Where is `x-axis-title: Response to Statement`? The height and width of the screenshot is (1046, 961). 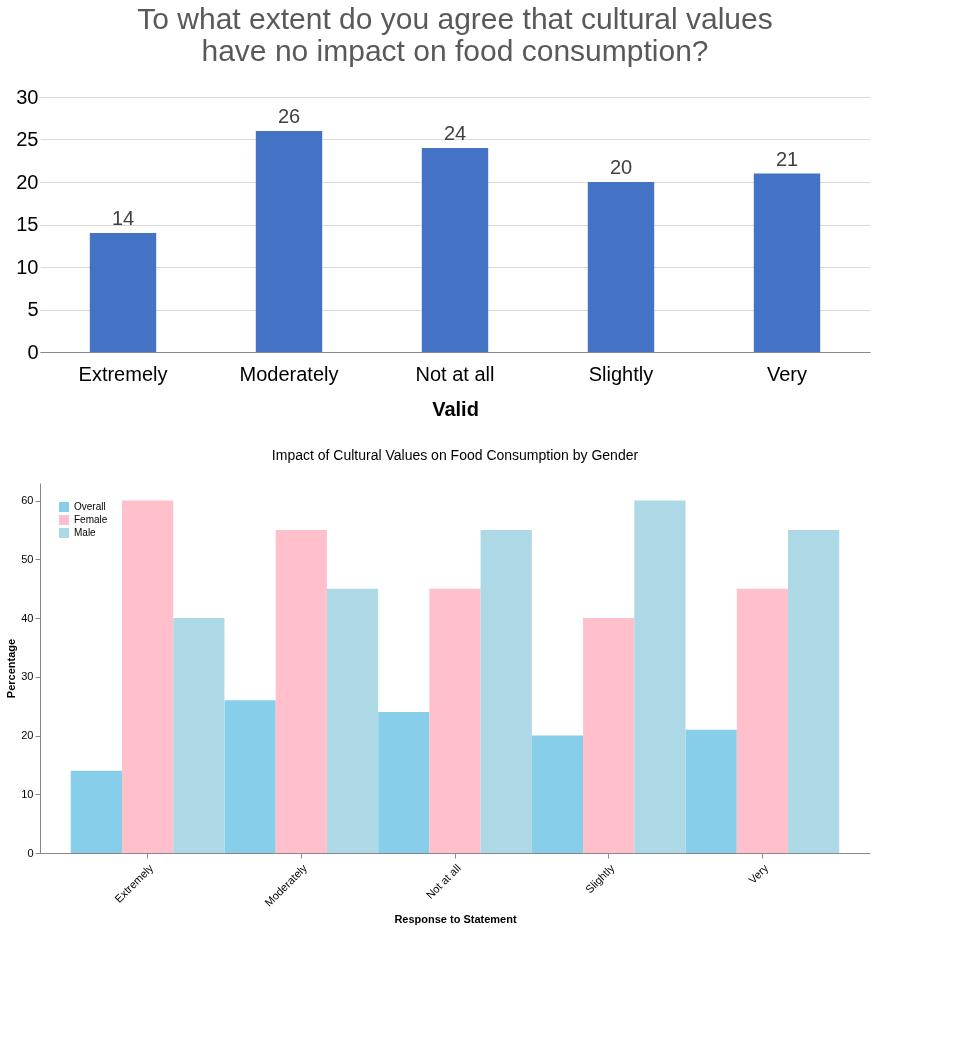
x-axis-title: Response to Statement is located at coordinates (455, 918).